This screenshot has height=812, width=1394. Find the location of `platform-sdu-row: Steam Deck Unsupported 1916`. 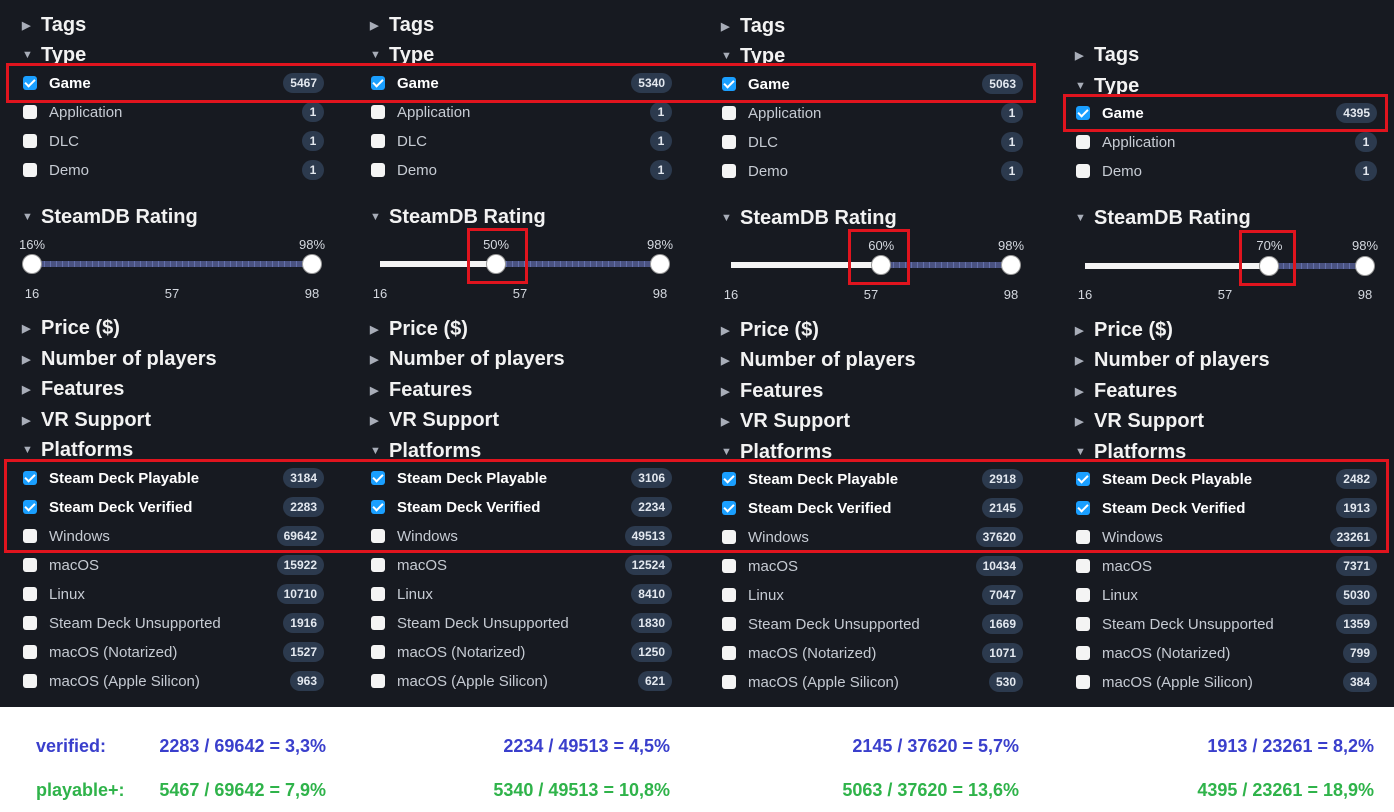

platform-sdu-row: Steam Deck Unsupported 1916 is located at coordinates (173, 623).